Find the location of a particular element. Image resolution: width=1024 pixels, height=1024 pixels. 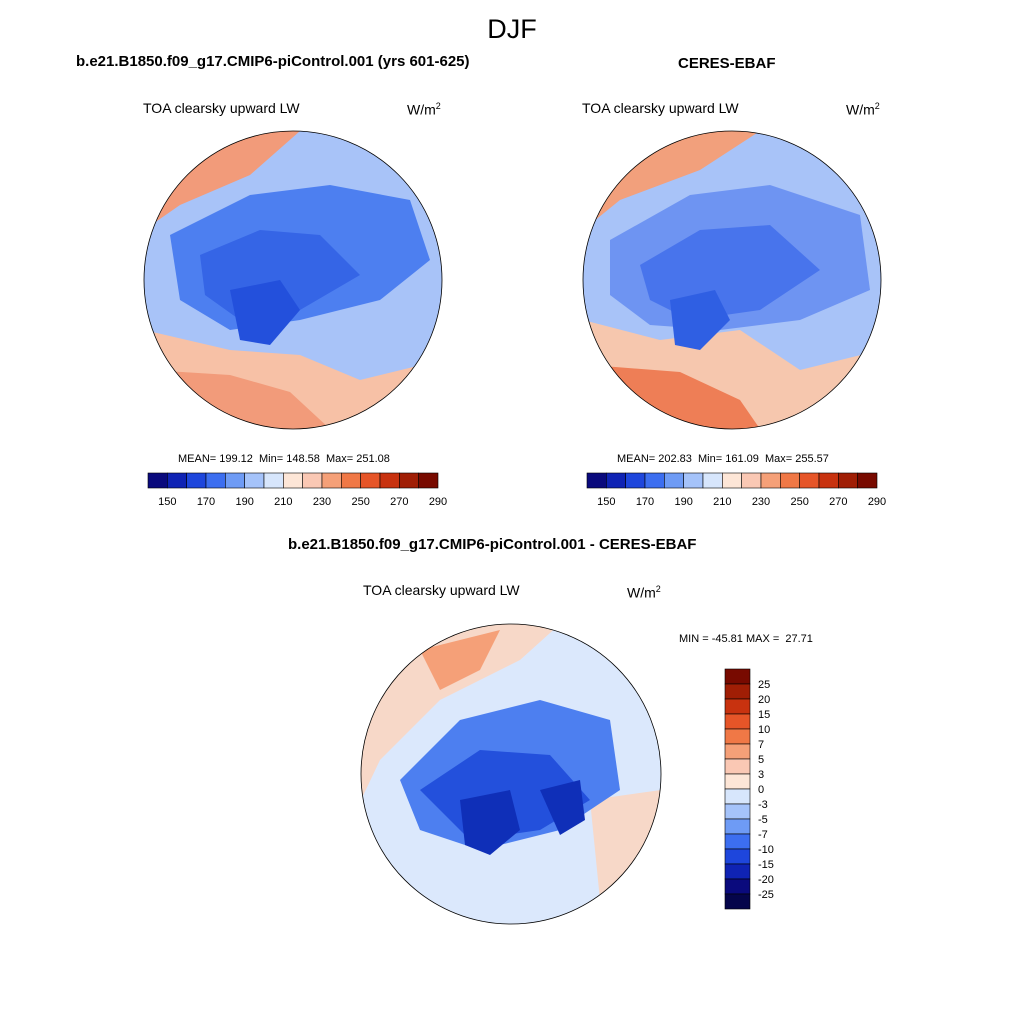

obs-variable-label: TOA clearsky upward LW is located at coordinates (660, 108).